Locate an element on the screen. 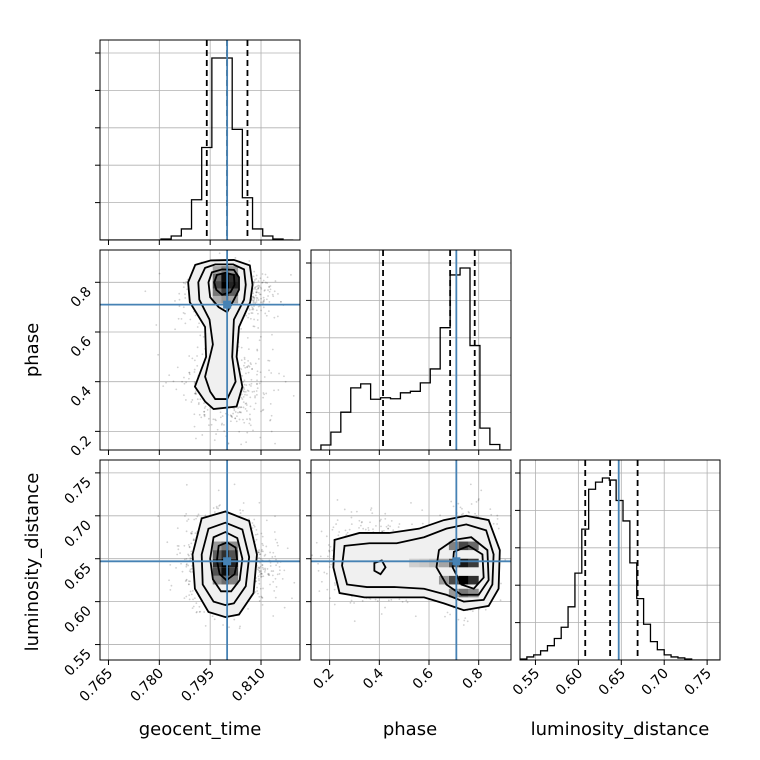 The image size is (760, 760). x-tick-label: 0.75 is located at coordinates (698, 682).